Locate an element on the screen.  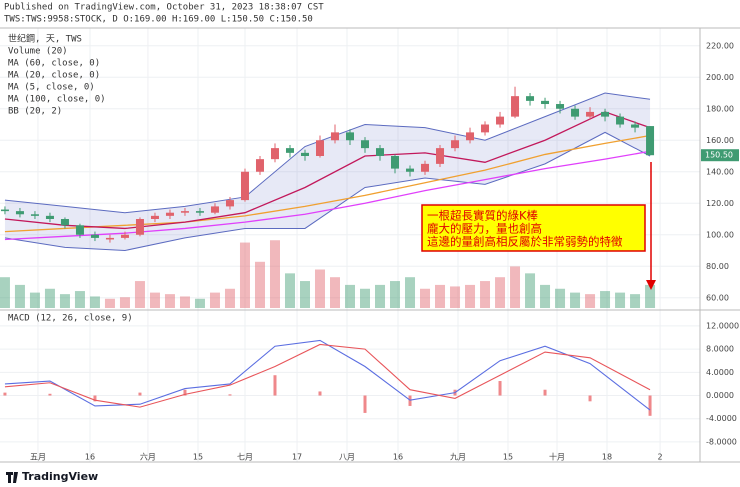
logo is located at coordinates (12, 477).